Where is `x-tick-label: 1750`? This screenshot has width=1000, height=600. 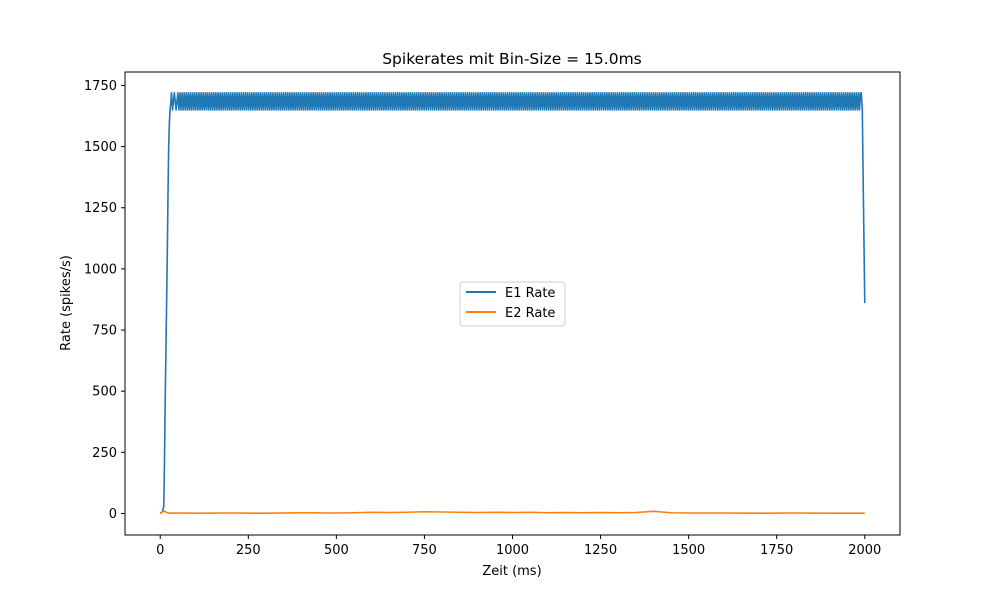
x-tick-label: 1750 is located at coordinates (776, 550).